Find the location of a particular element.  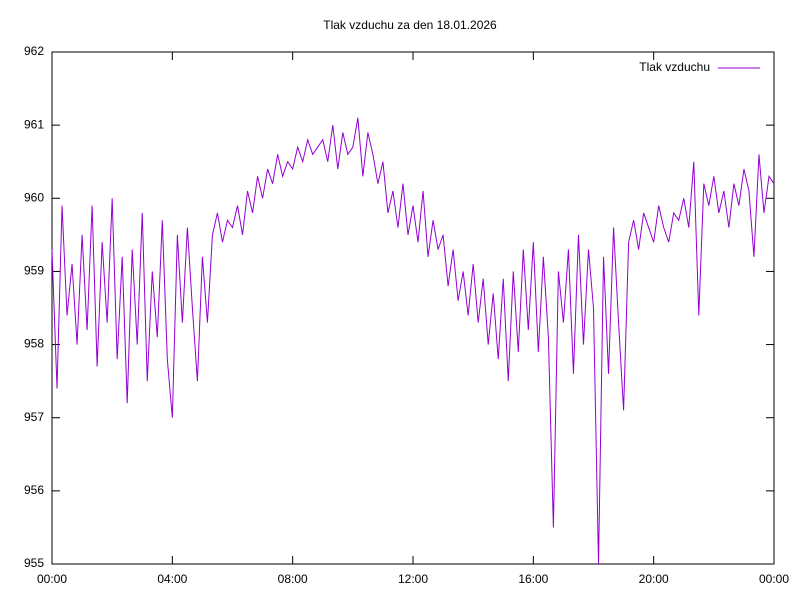

y-tick-label: 957 is located at coordinates (34, 417).